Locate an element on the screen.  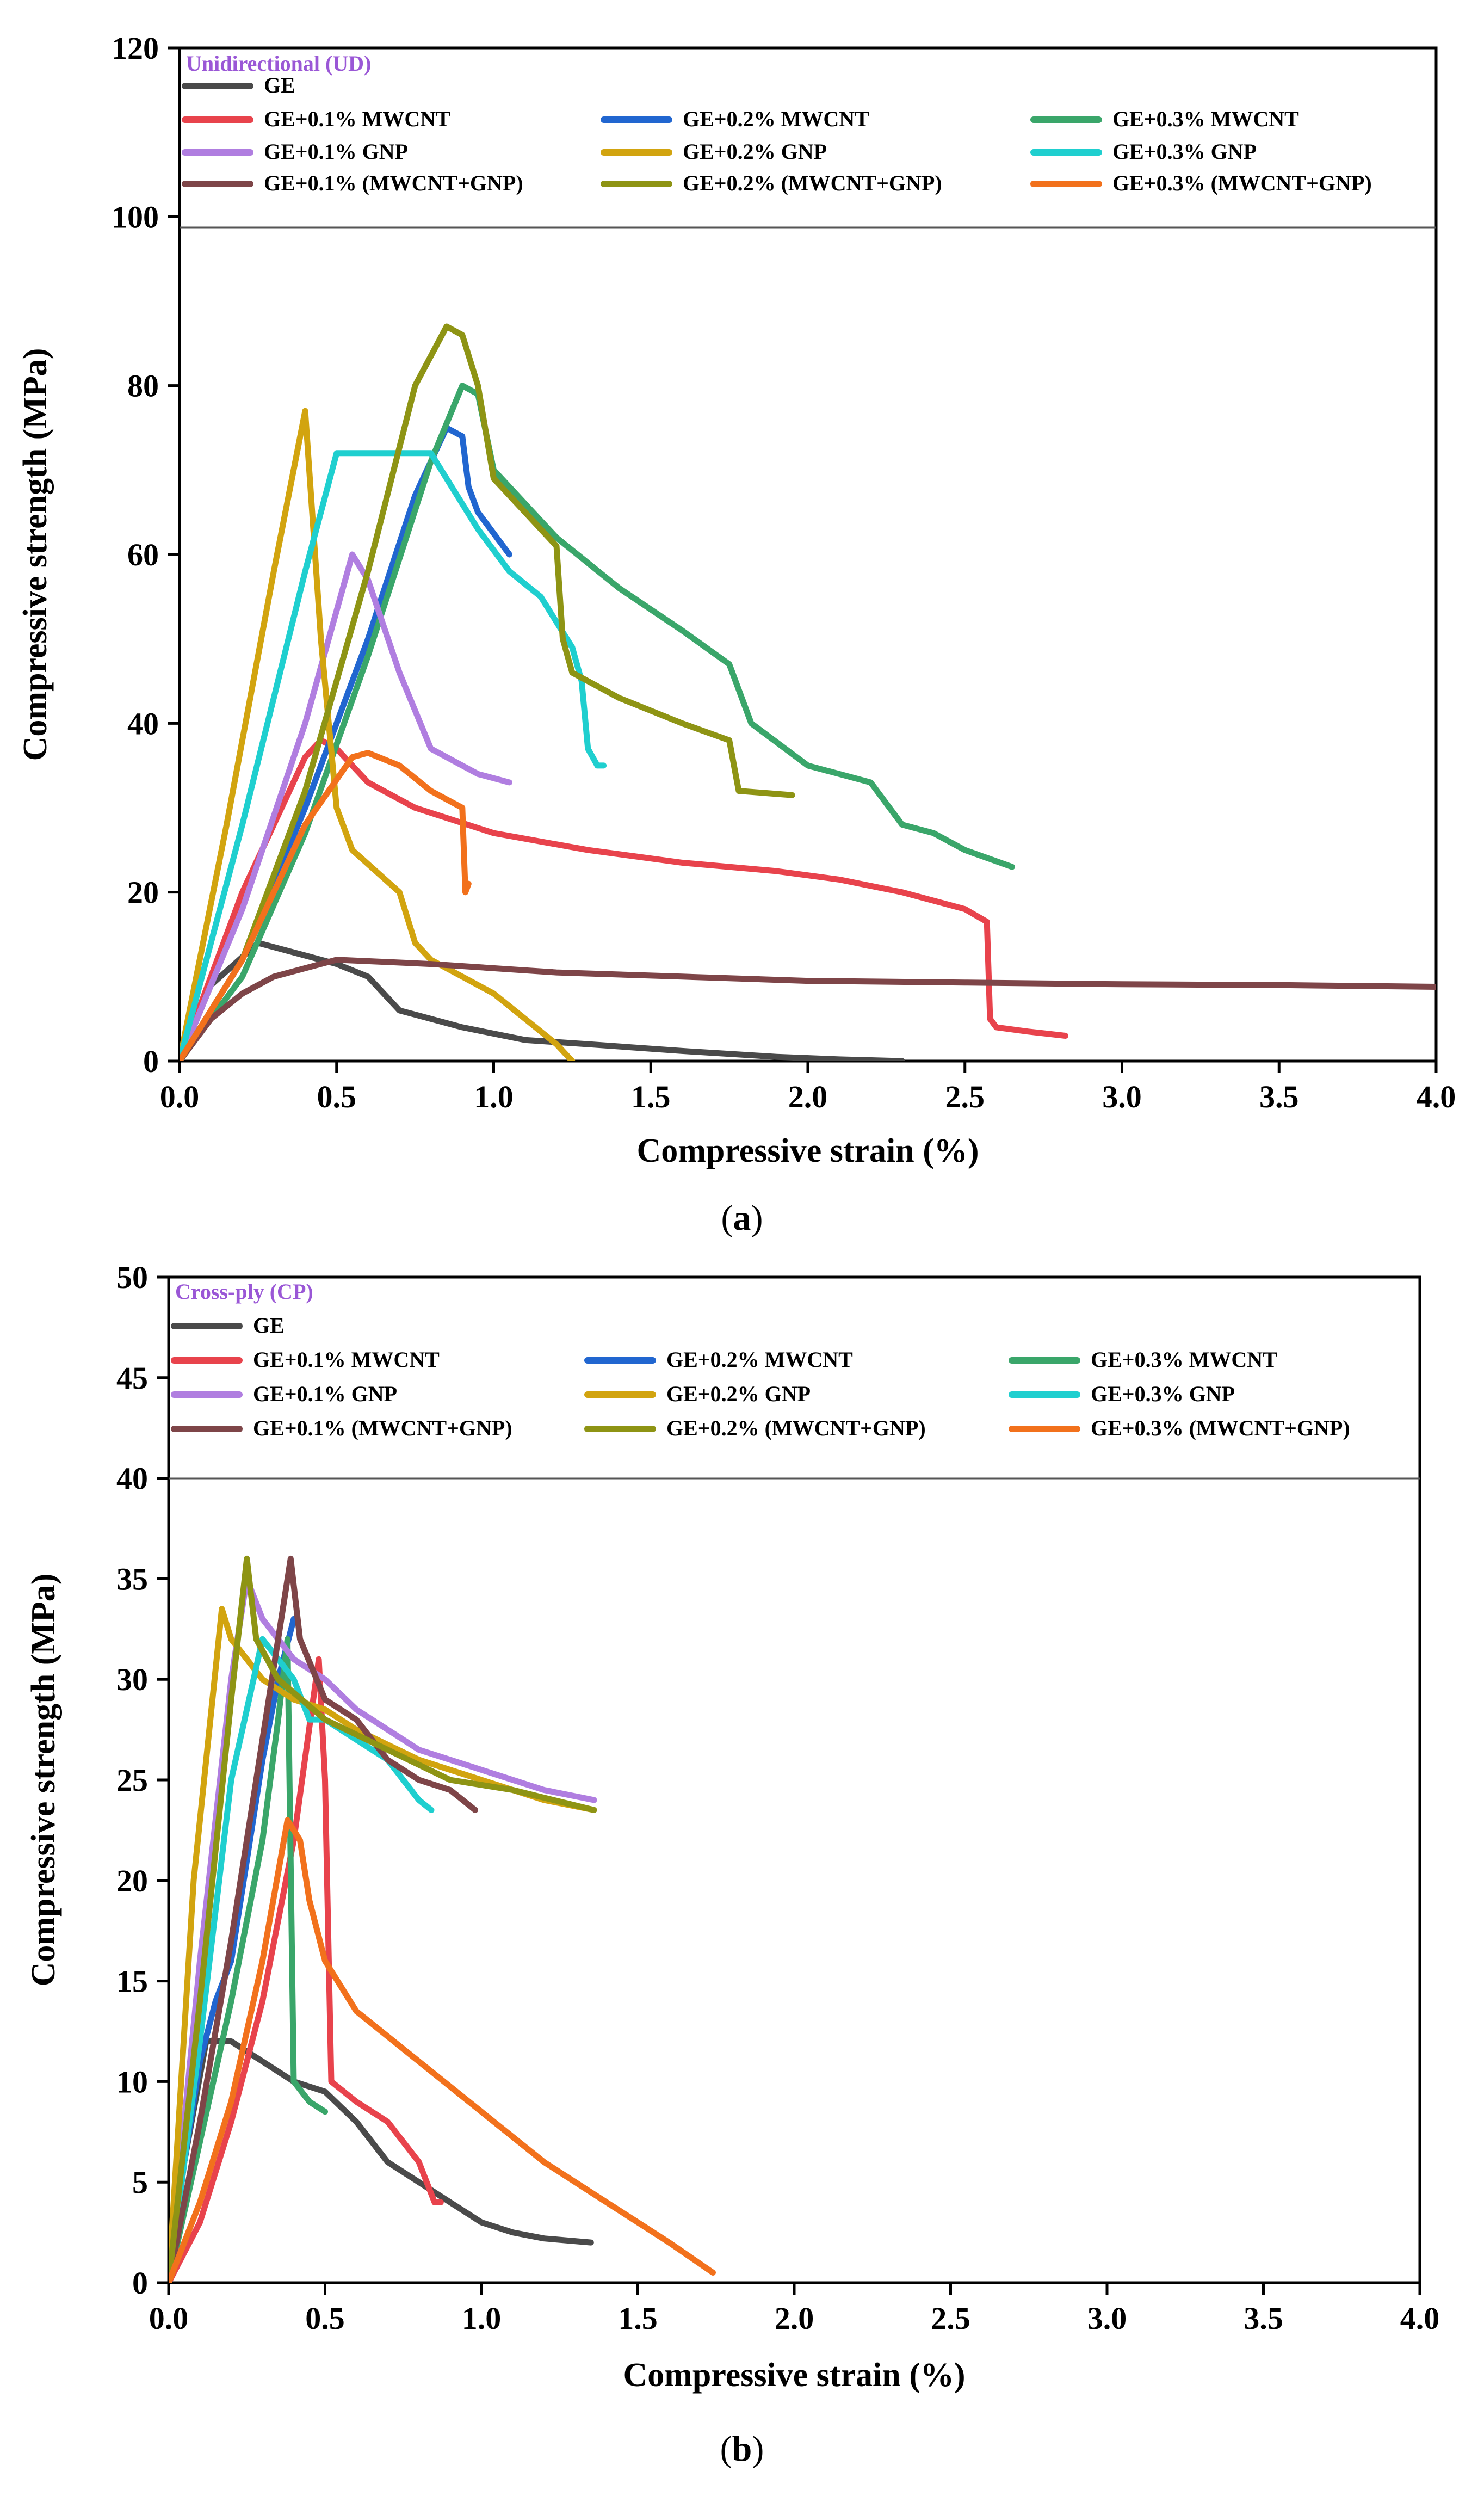
series-line-ge is located at coordinates (542, 1000).